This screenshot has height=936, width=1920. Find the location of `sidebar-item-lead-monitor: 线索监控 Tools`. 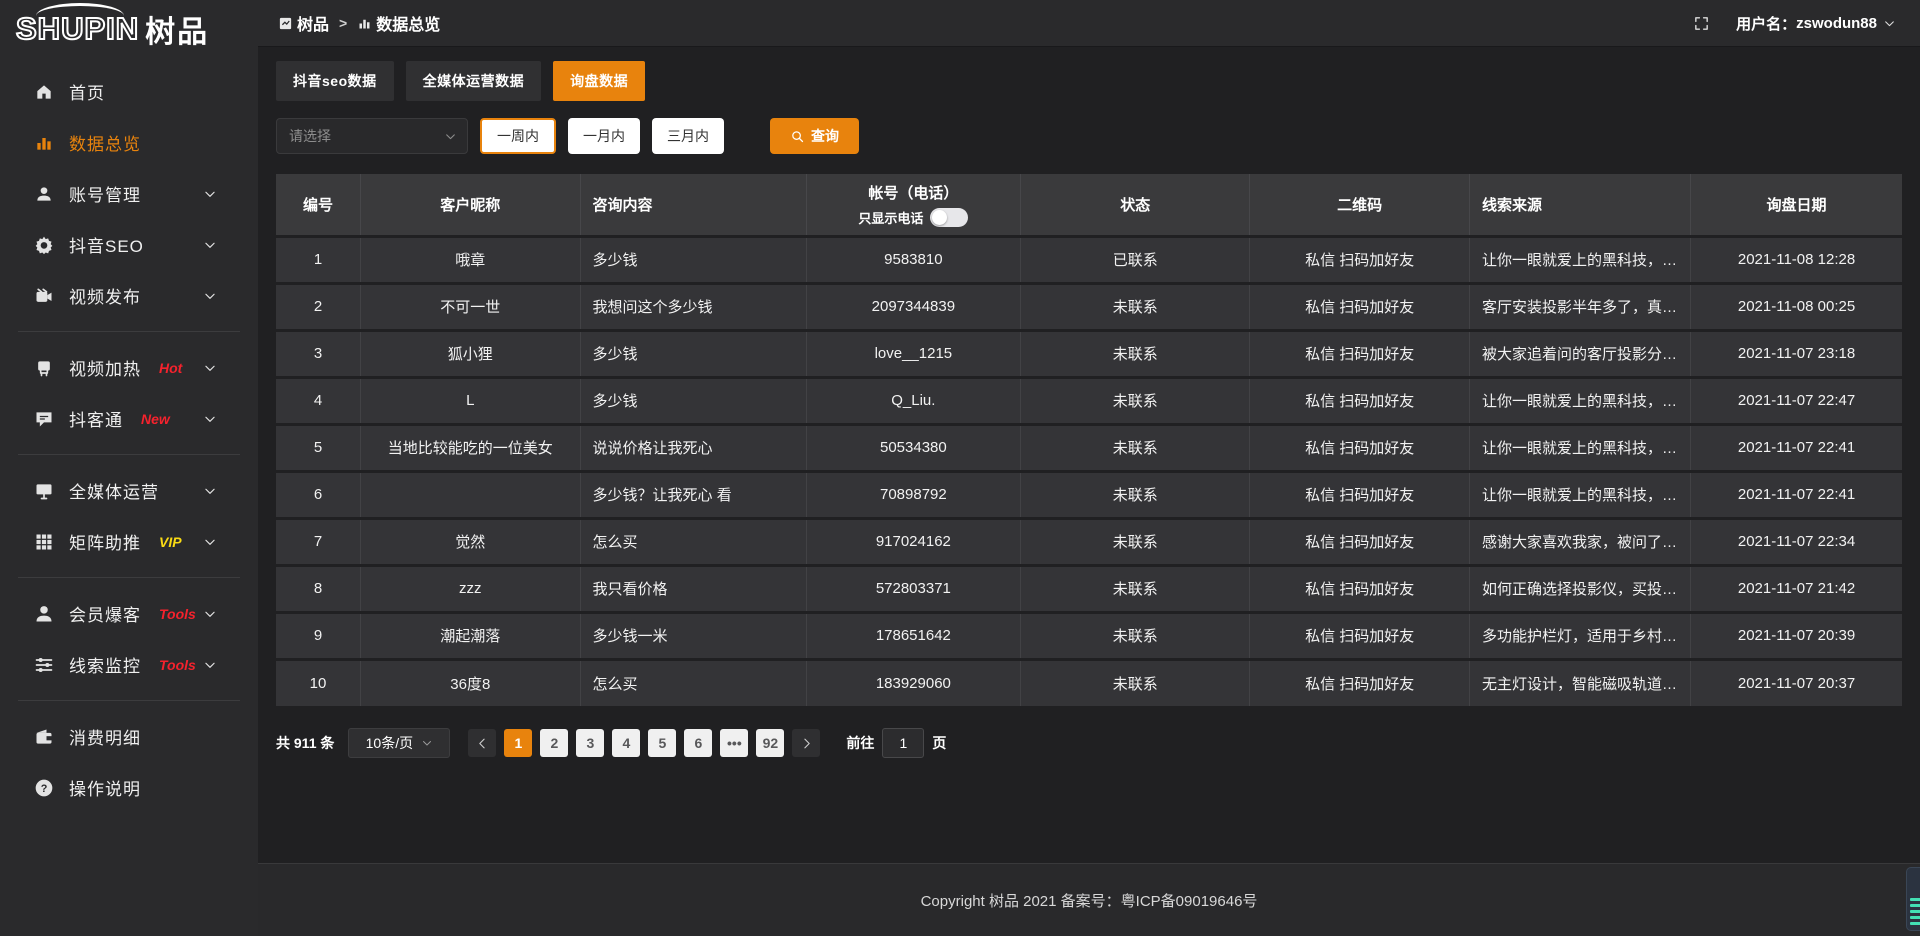

sidebar-item-lead-monitor: 线索监控 Tools is located at coordinates (129, 664).